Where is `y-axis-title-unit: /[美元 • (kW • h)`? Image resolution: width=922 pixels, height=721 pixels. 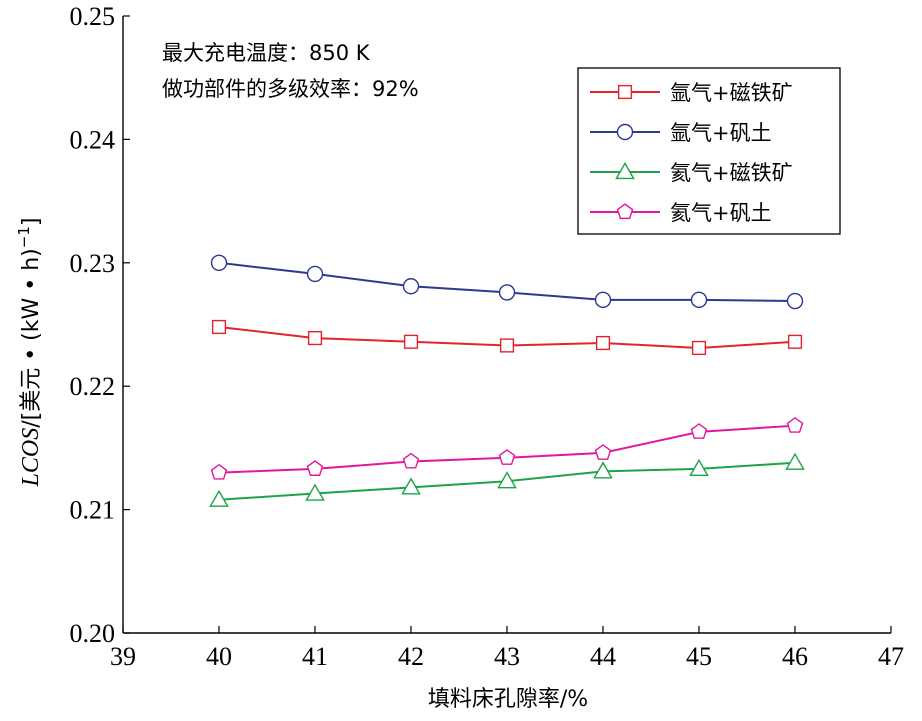 y-axis-title-unit: /[美元 • (kW • h) is located at coordinates (31, 338).